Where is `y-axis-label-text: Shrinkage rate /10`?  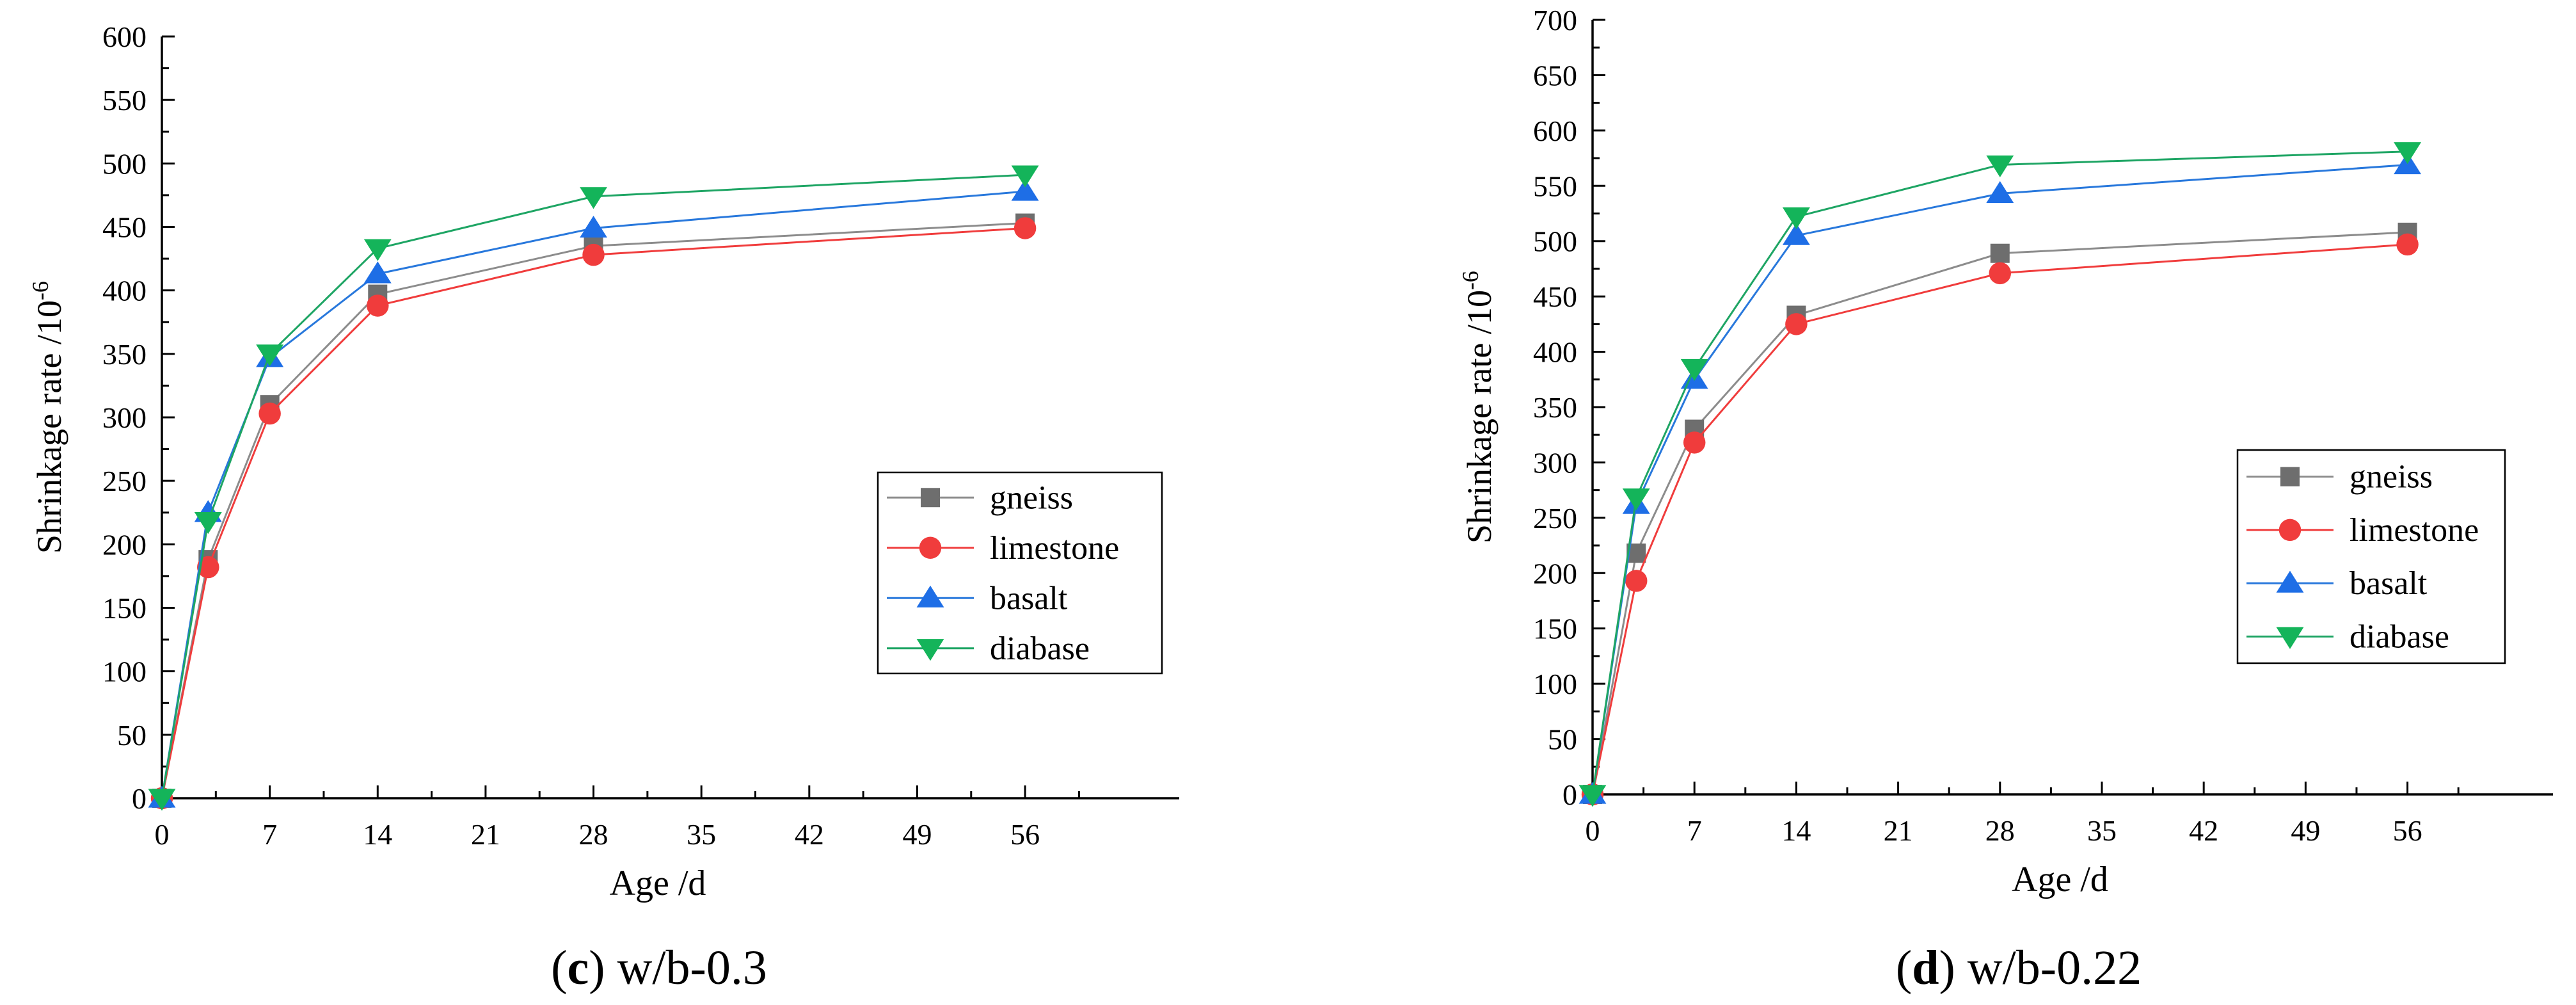 y-axis-label-text: Shrinkage rate /10 is located at coordinates (49, 427).